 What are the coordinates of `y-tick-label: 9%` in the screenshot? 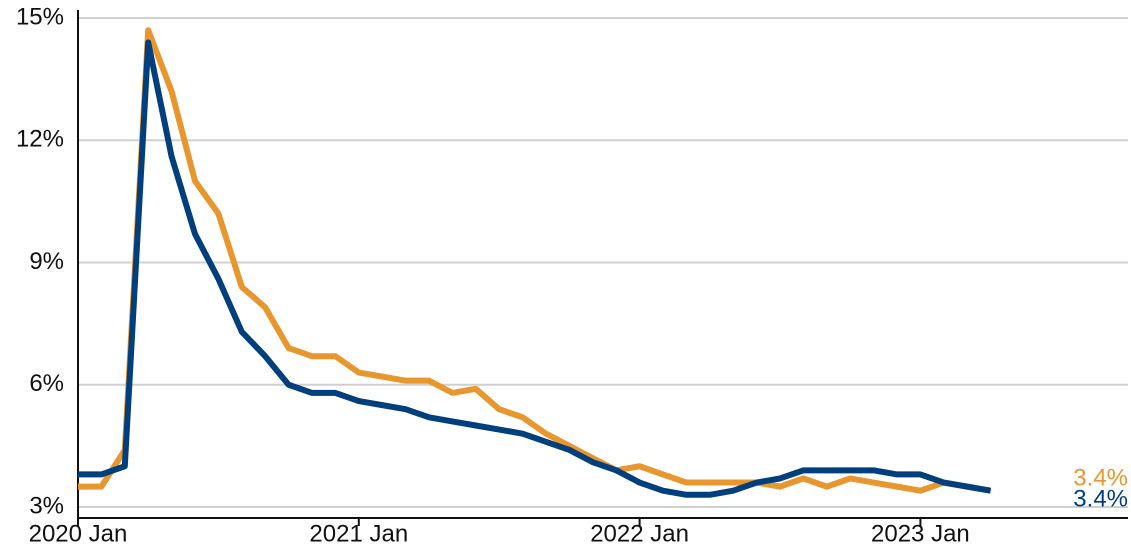 It's located at (46, 261).